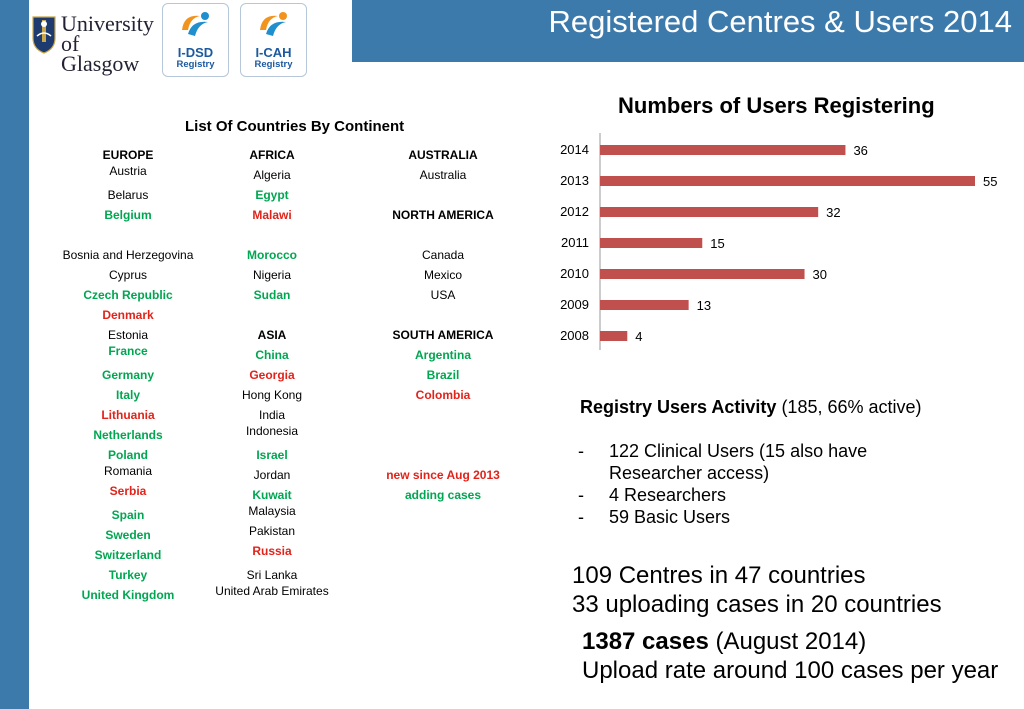 The height and width of the screenshot is (709, 1024). What do you see at coordinates (128, 535) in the screenshot?
I see `country-name: Sweden` at bounding box center [128, 535].